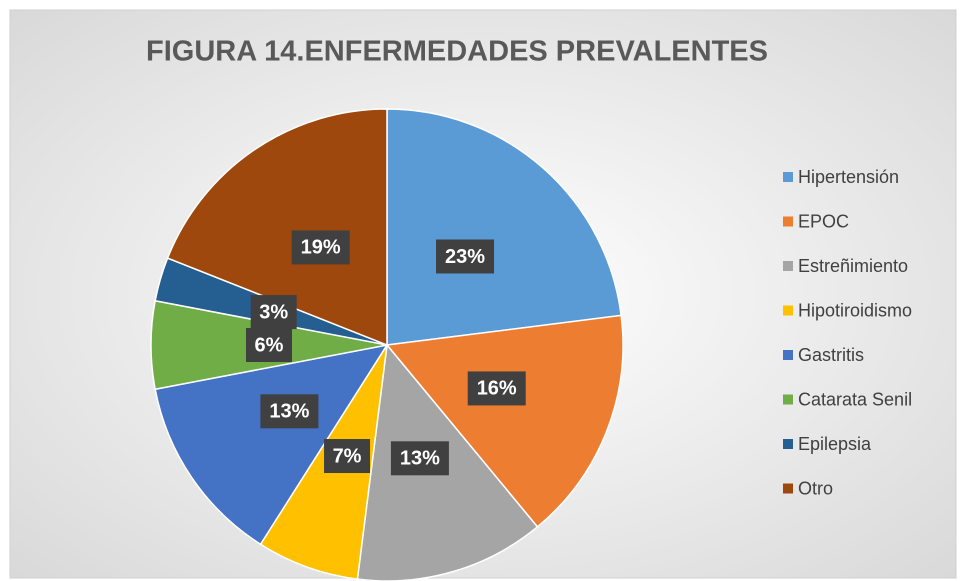  I want to click on legend-label: Estreñimiento, so click(853, 266).